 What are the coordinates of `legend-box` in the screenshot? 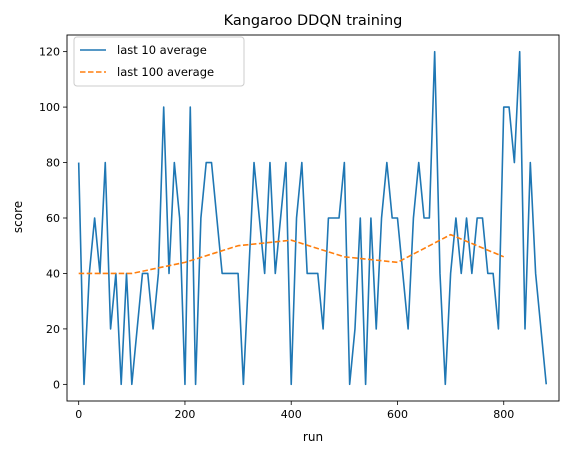 It's located at (159, 61).